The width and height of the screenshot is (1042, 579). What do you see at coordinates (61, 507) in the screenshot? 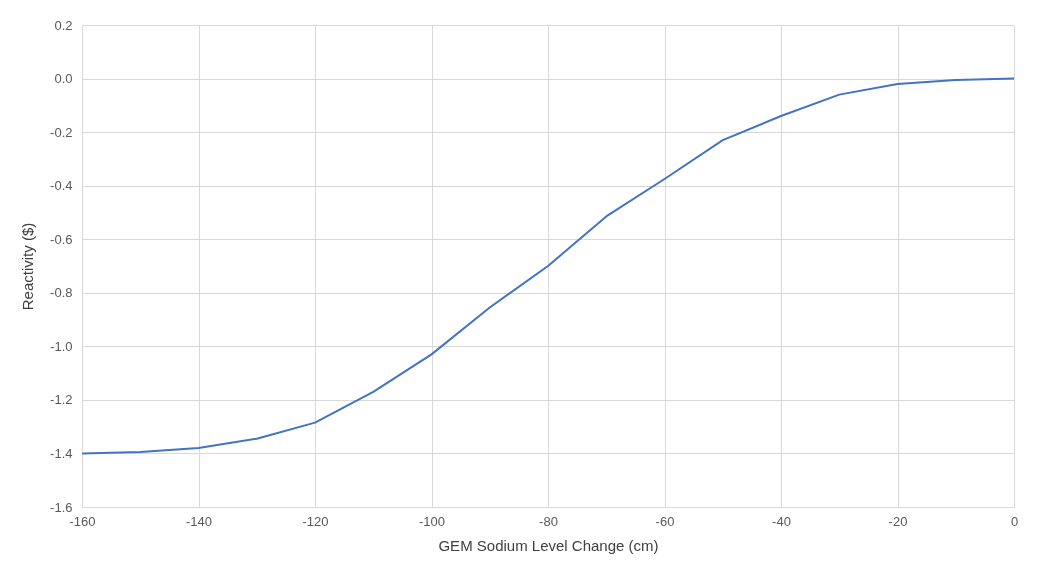
I see `y-tick-label: -1.6` at bounding box center [61, 507].